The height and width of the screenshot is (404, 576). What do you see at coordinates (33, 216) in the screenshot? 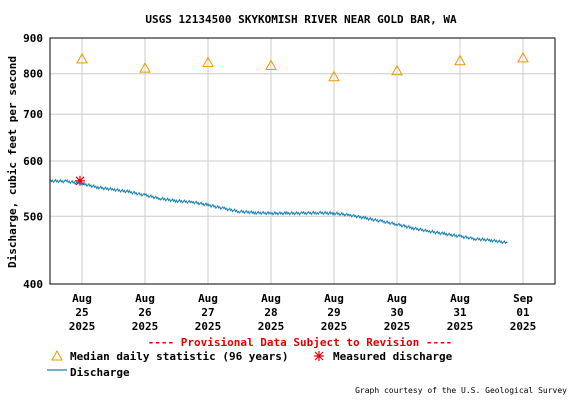
I see `y-tick-label: 500` at bounding box center [33, 216].